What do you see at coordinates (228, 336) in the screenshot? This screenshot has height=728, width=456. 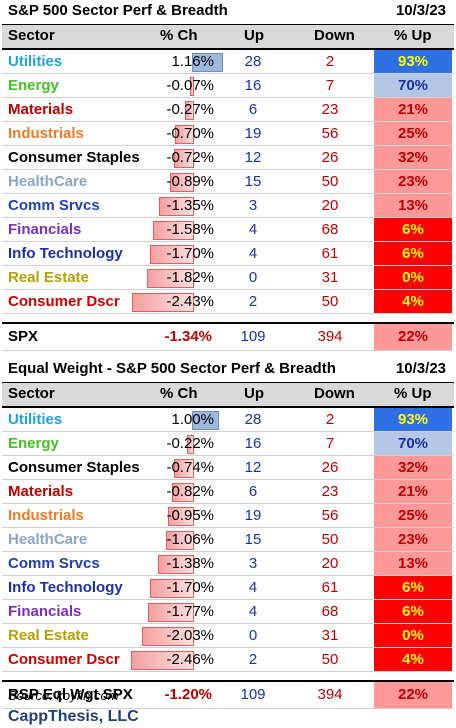 I see `total-row: SPX -1.34% 109 394 22%` at bounding box center [228, 336].